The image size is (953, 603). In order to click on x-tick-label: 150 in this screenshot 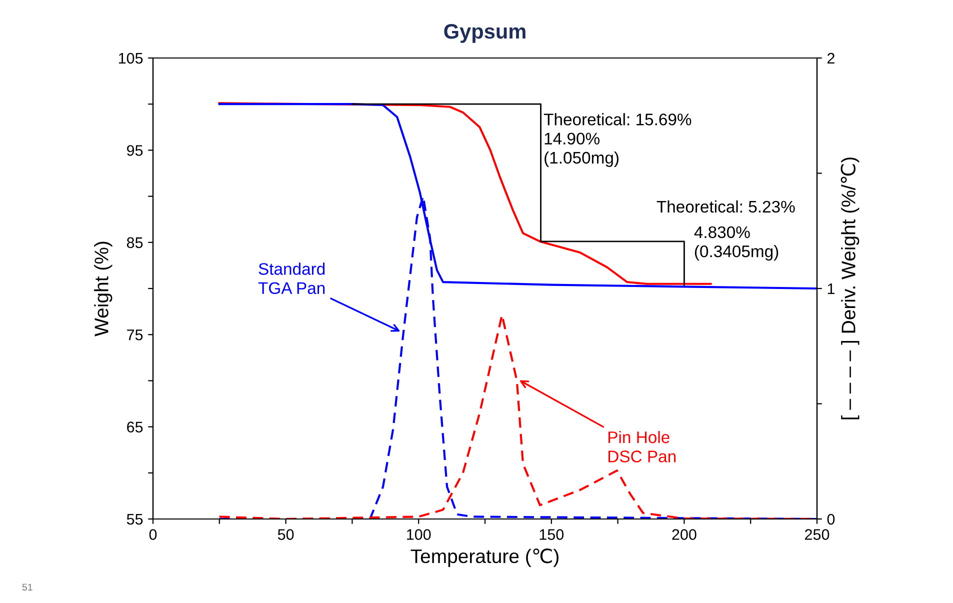, I will do `click(552, 534)`.